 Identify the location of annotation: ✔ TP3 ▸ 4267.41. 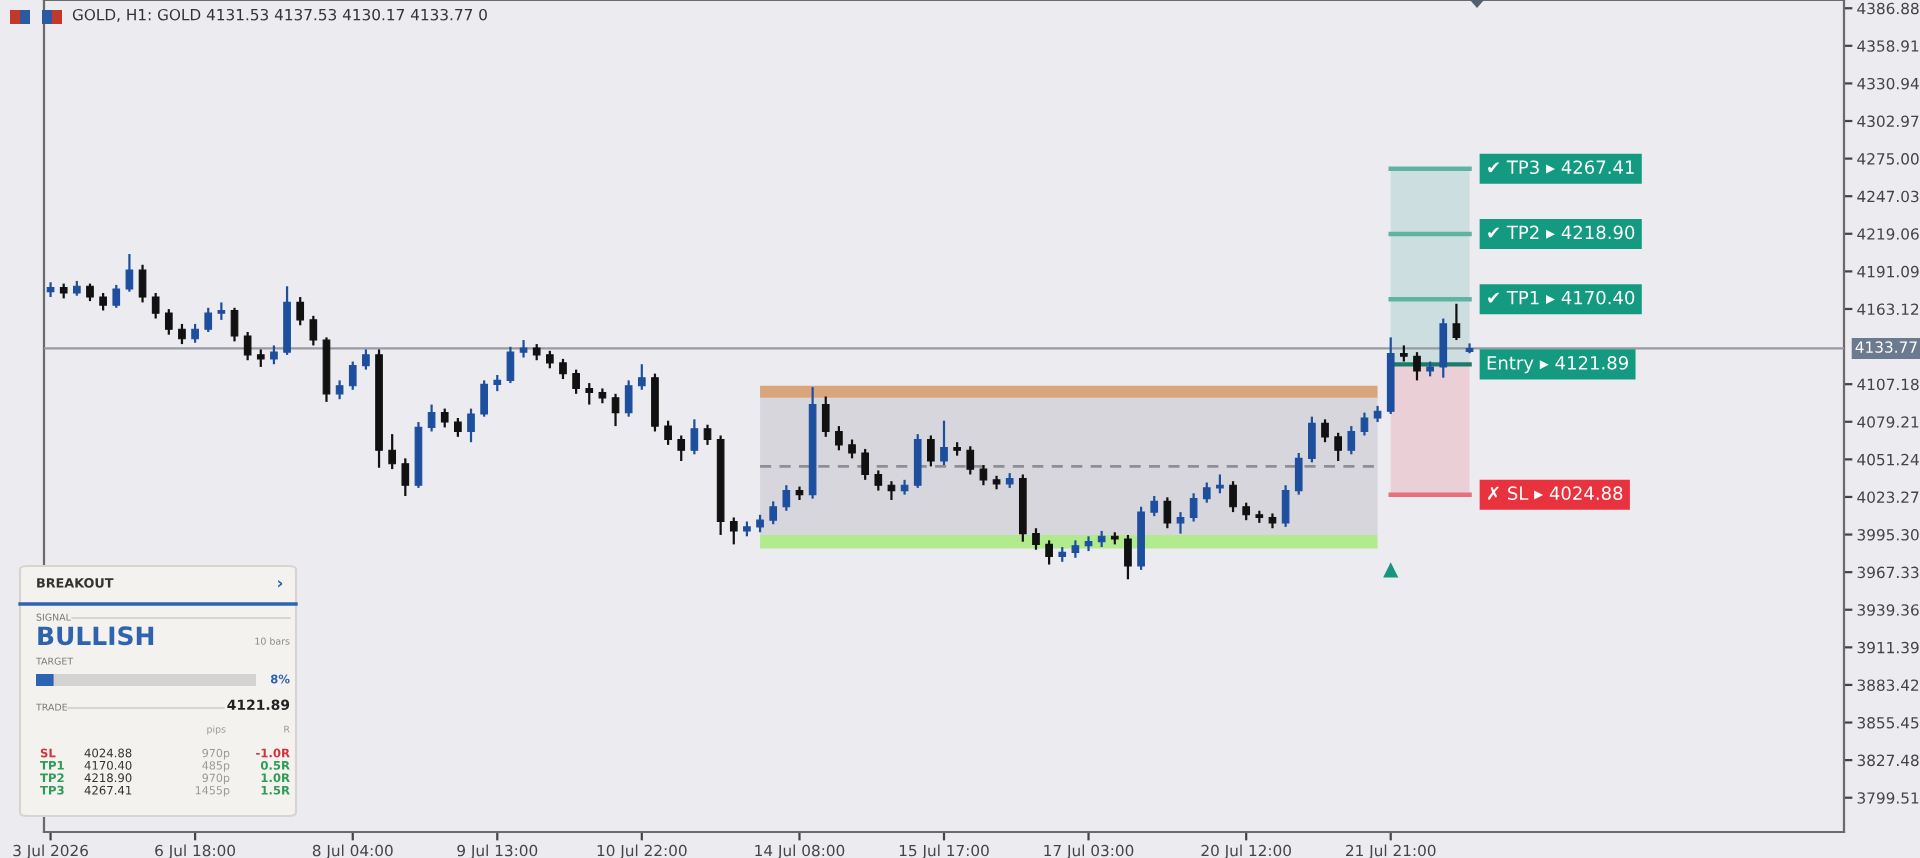
(1561, 167).